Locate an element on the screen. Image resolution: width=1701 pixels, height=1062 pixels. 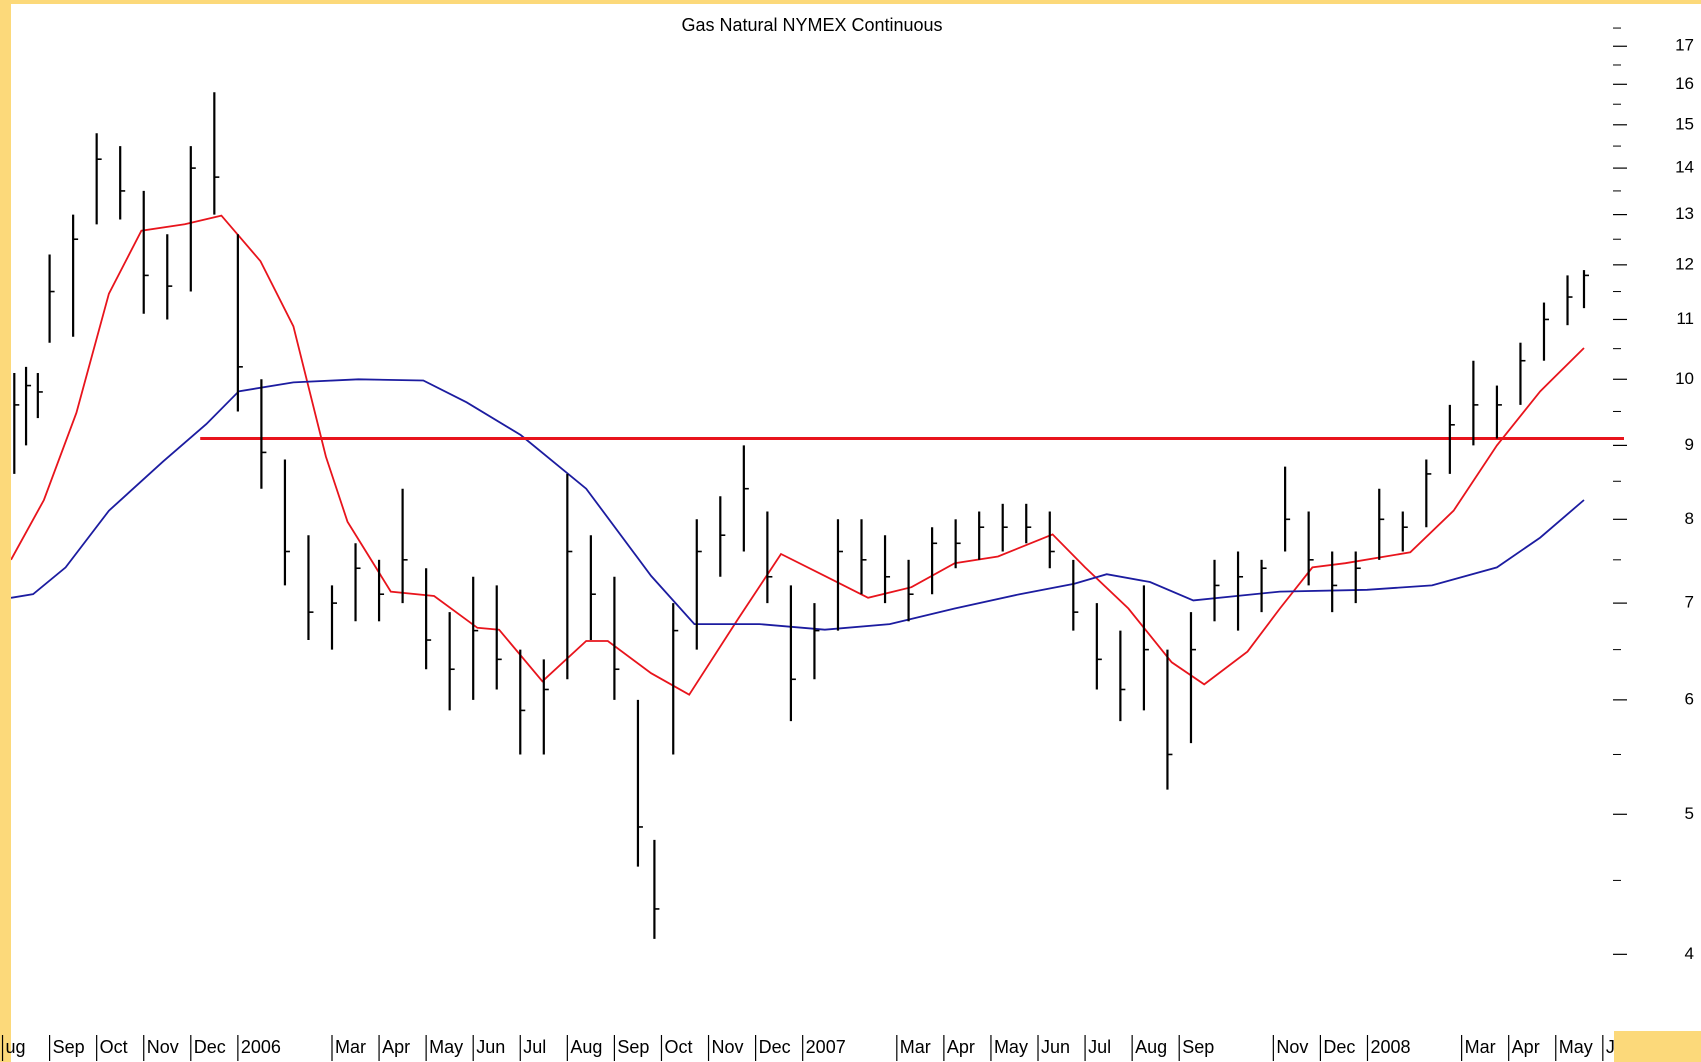
y-tick-label: 17 is located at coordinates (1684, 45).